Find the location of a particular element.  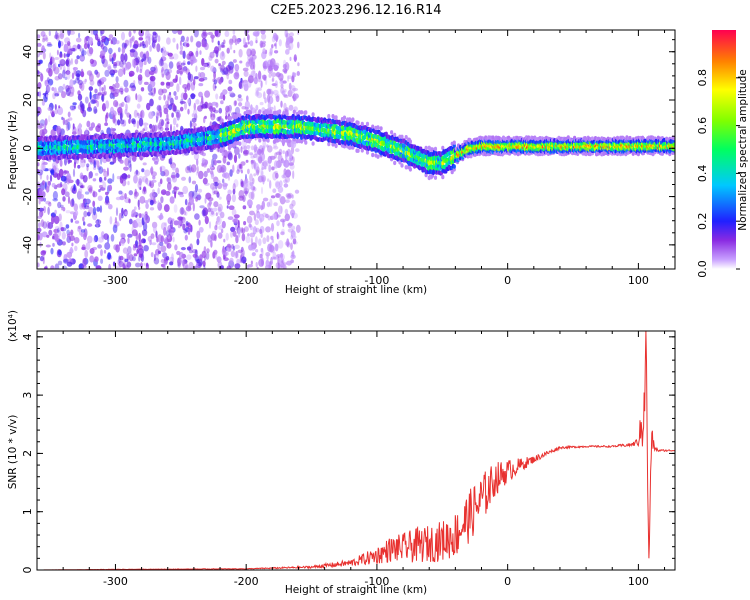

figure-title: C2E5.2023.296.12.16.R14 is located at coordinates (355, 10).